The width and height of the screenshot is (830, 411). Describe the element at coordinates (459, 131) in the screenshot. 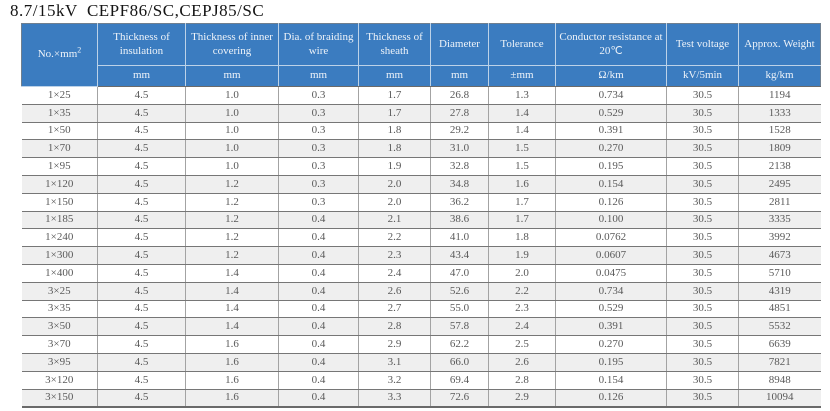

I see `value-cell: 29.2` at that location.